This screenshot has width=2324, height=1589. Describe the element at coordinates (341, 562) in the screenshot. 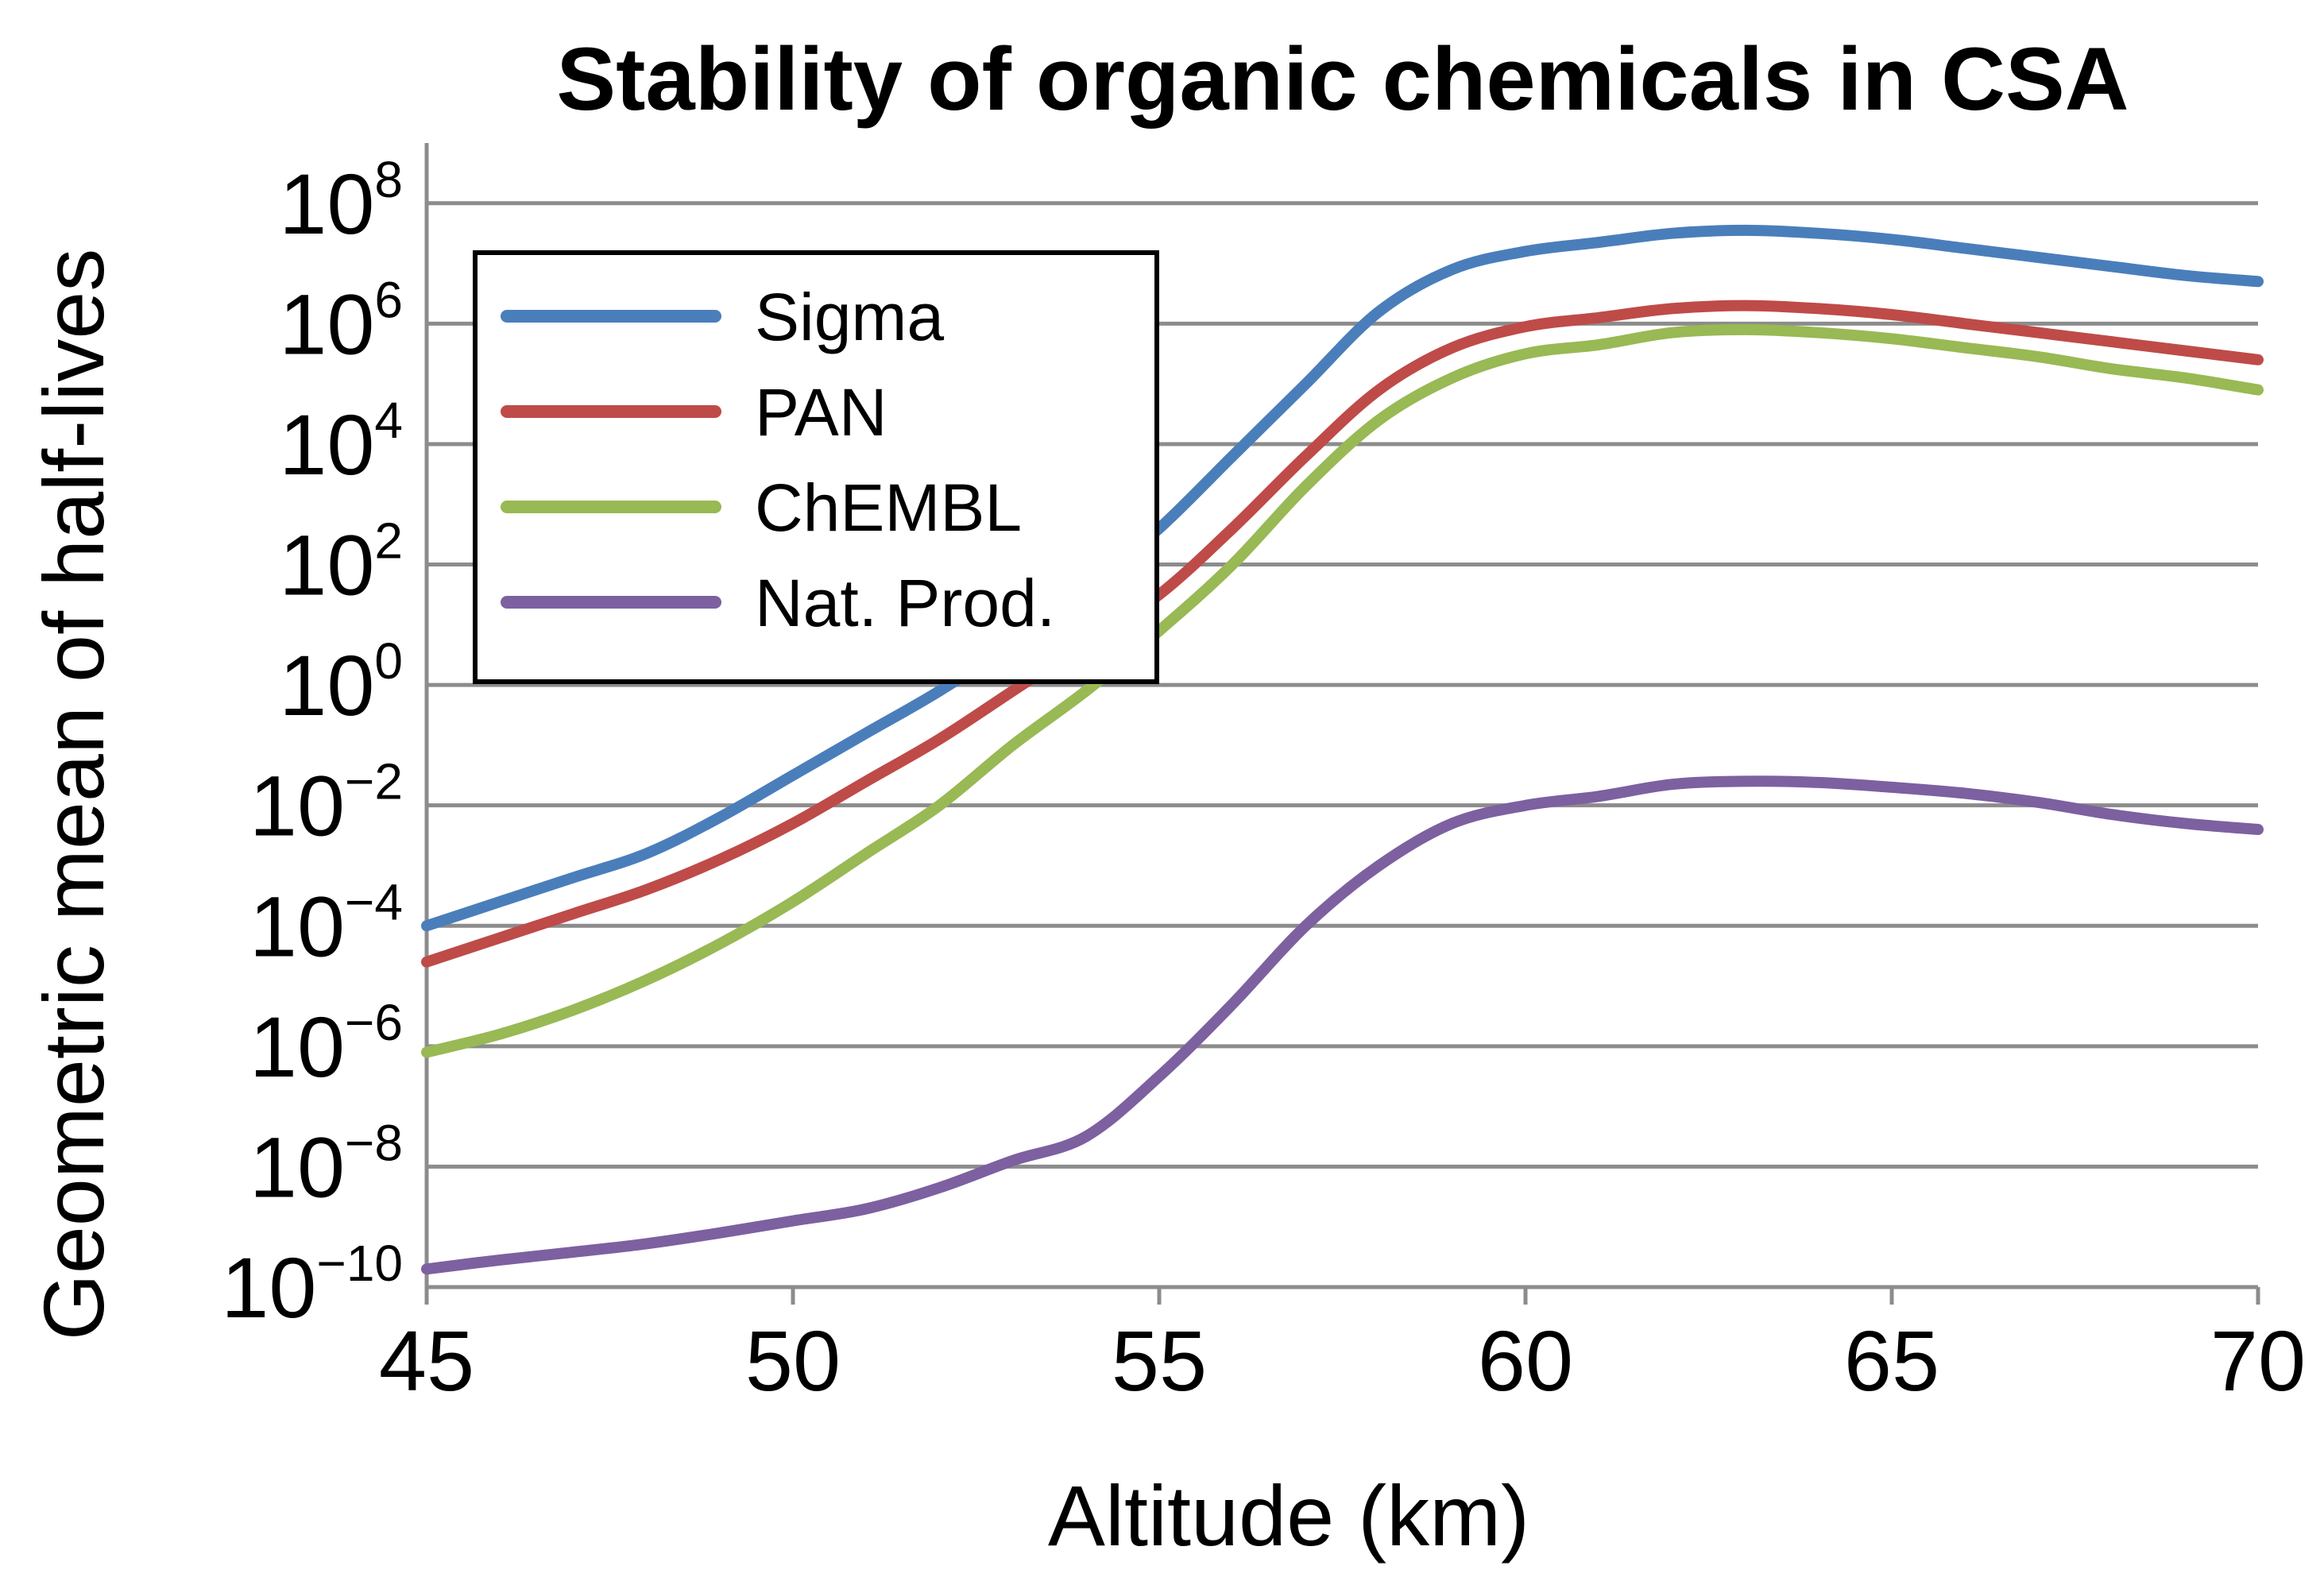

I see `y-tick-label: 10²` at that location.